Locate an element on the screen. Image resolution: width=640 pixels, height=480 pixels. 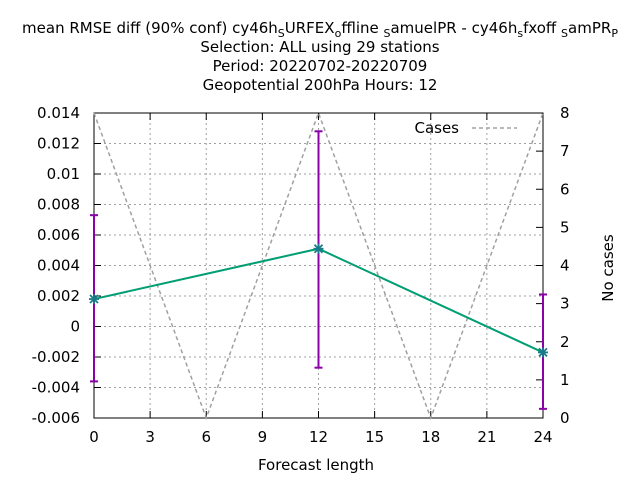
y2-tick-label: 2 is located at coordinates (565, 342).